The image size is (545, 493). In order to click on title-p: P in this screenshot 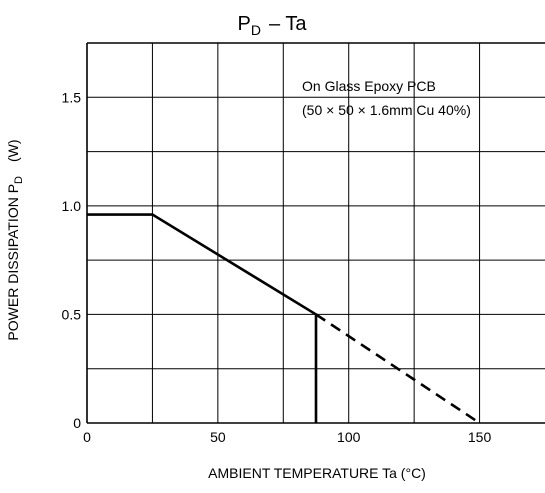, I will do `click(244, 24)`.